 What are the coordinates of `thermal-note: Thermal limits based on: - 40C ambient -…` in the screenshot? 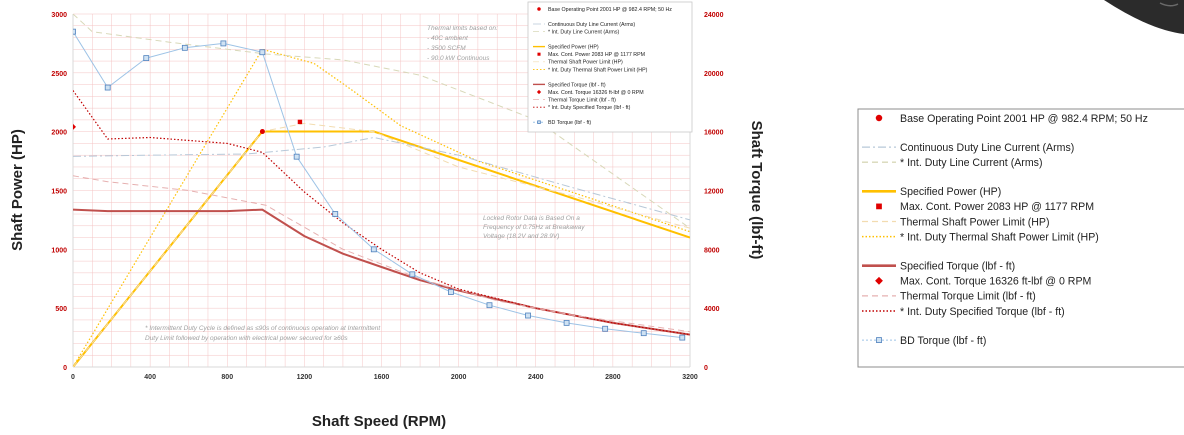 It's located at (462, 43).